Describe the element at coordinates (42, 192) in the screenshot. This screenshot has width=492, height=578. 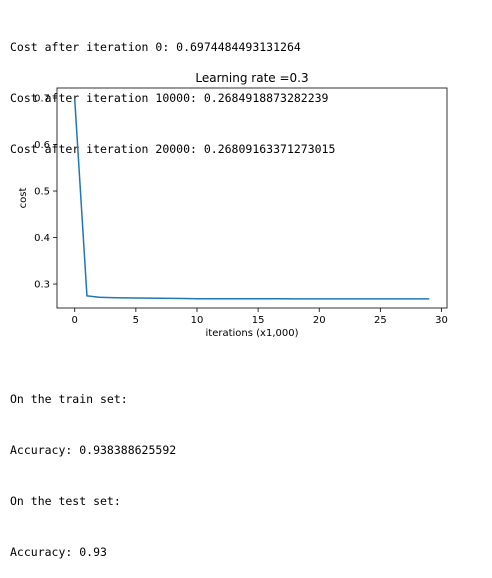
I see `y-tick-label: 0.5` at that location.